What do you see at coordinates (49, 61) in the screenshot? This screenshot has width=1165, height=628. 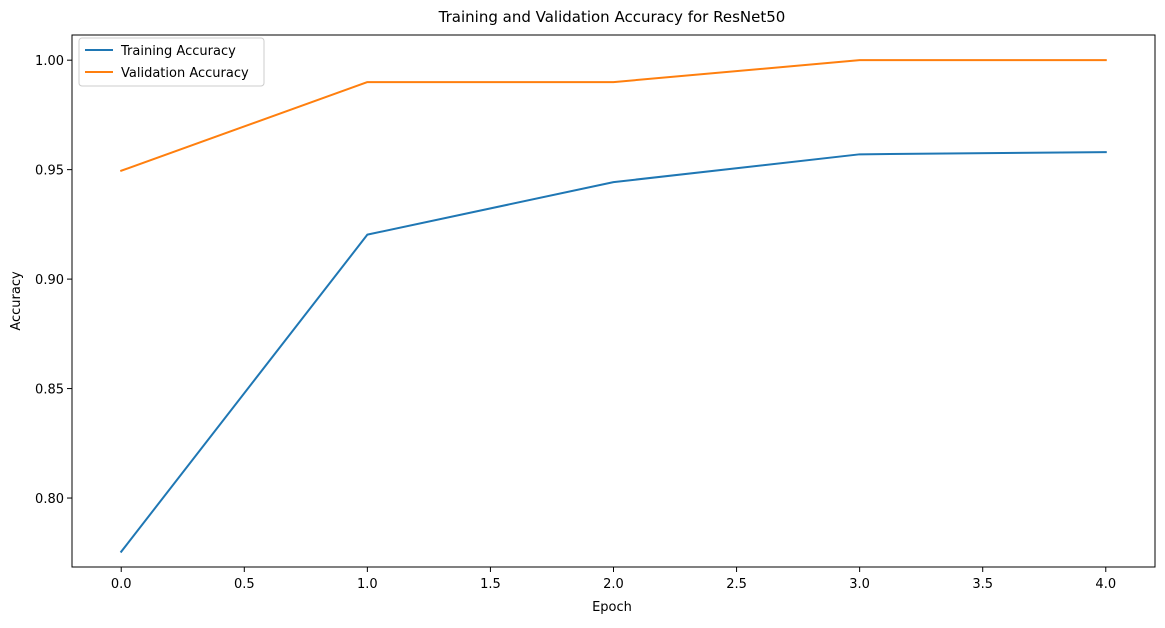 I see `y-tick-label-4: 1.00` at bounding box center [49, 61].